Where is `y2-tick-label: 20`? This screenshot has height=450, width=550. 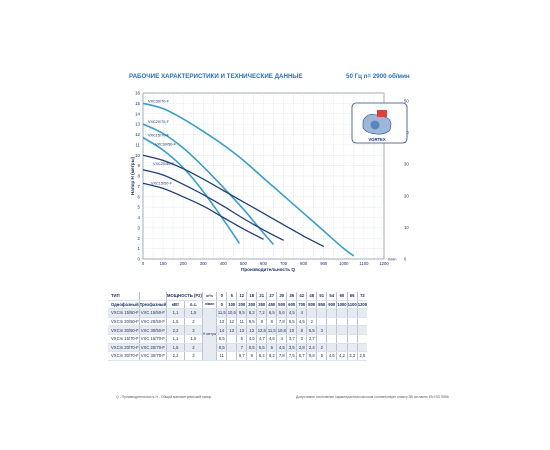 y2-tick-label: 20 is located at coordinates (406, 195).